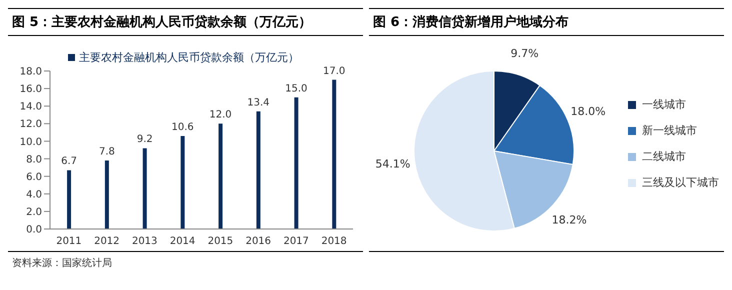  I want to click on chart-title: 图 6：消费信贷新增用户地域分布, so click(546, 22).